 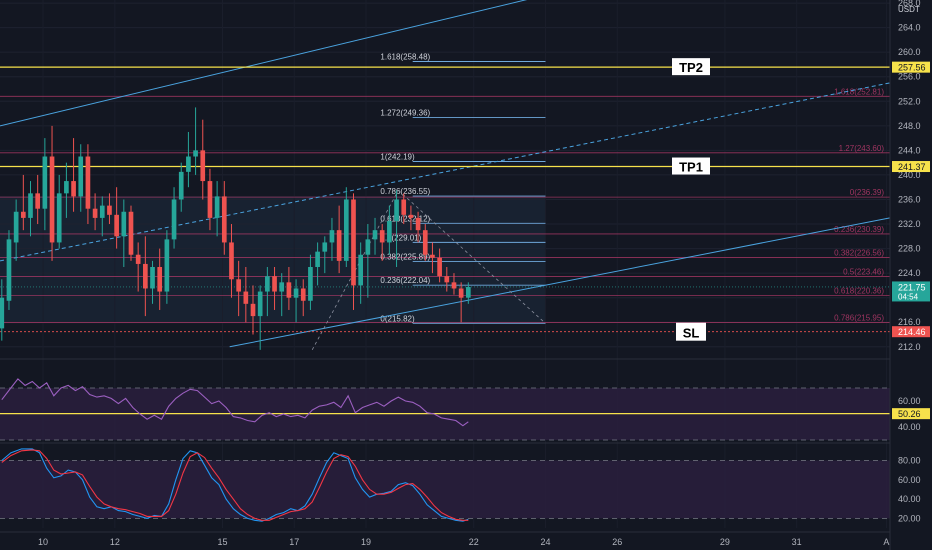 I want to click on stoch-tick-label: 80.00, so click(x=909, y=460).